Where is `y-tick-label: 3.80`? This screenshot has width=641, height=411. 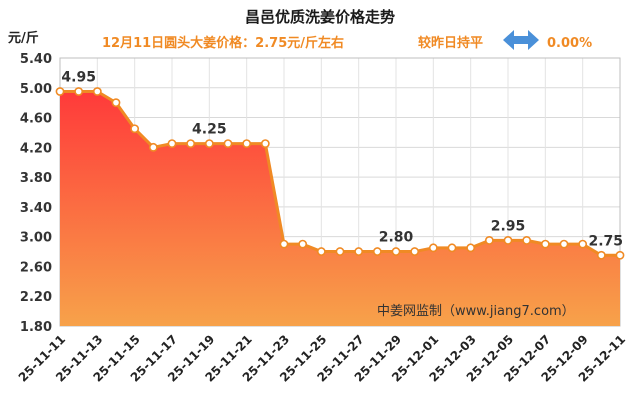 y-tick-label: 3.80 is located at coordinates (36, 178).